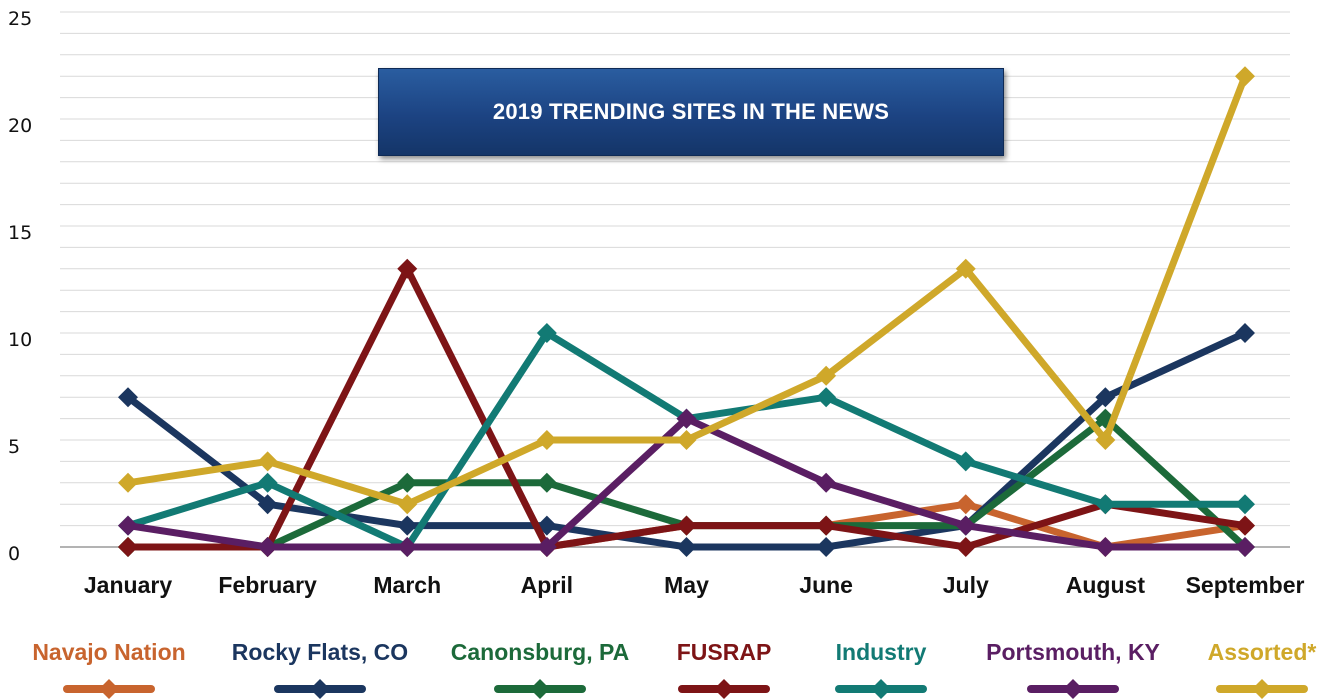  What do you see at coordinates (881, 669) in the screenshot?
I see `legend-item: Industry` at bounding box center [881, 669].